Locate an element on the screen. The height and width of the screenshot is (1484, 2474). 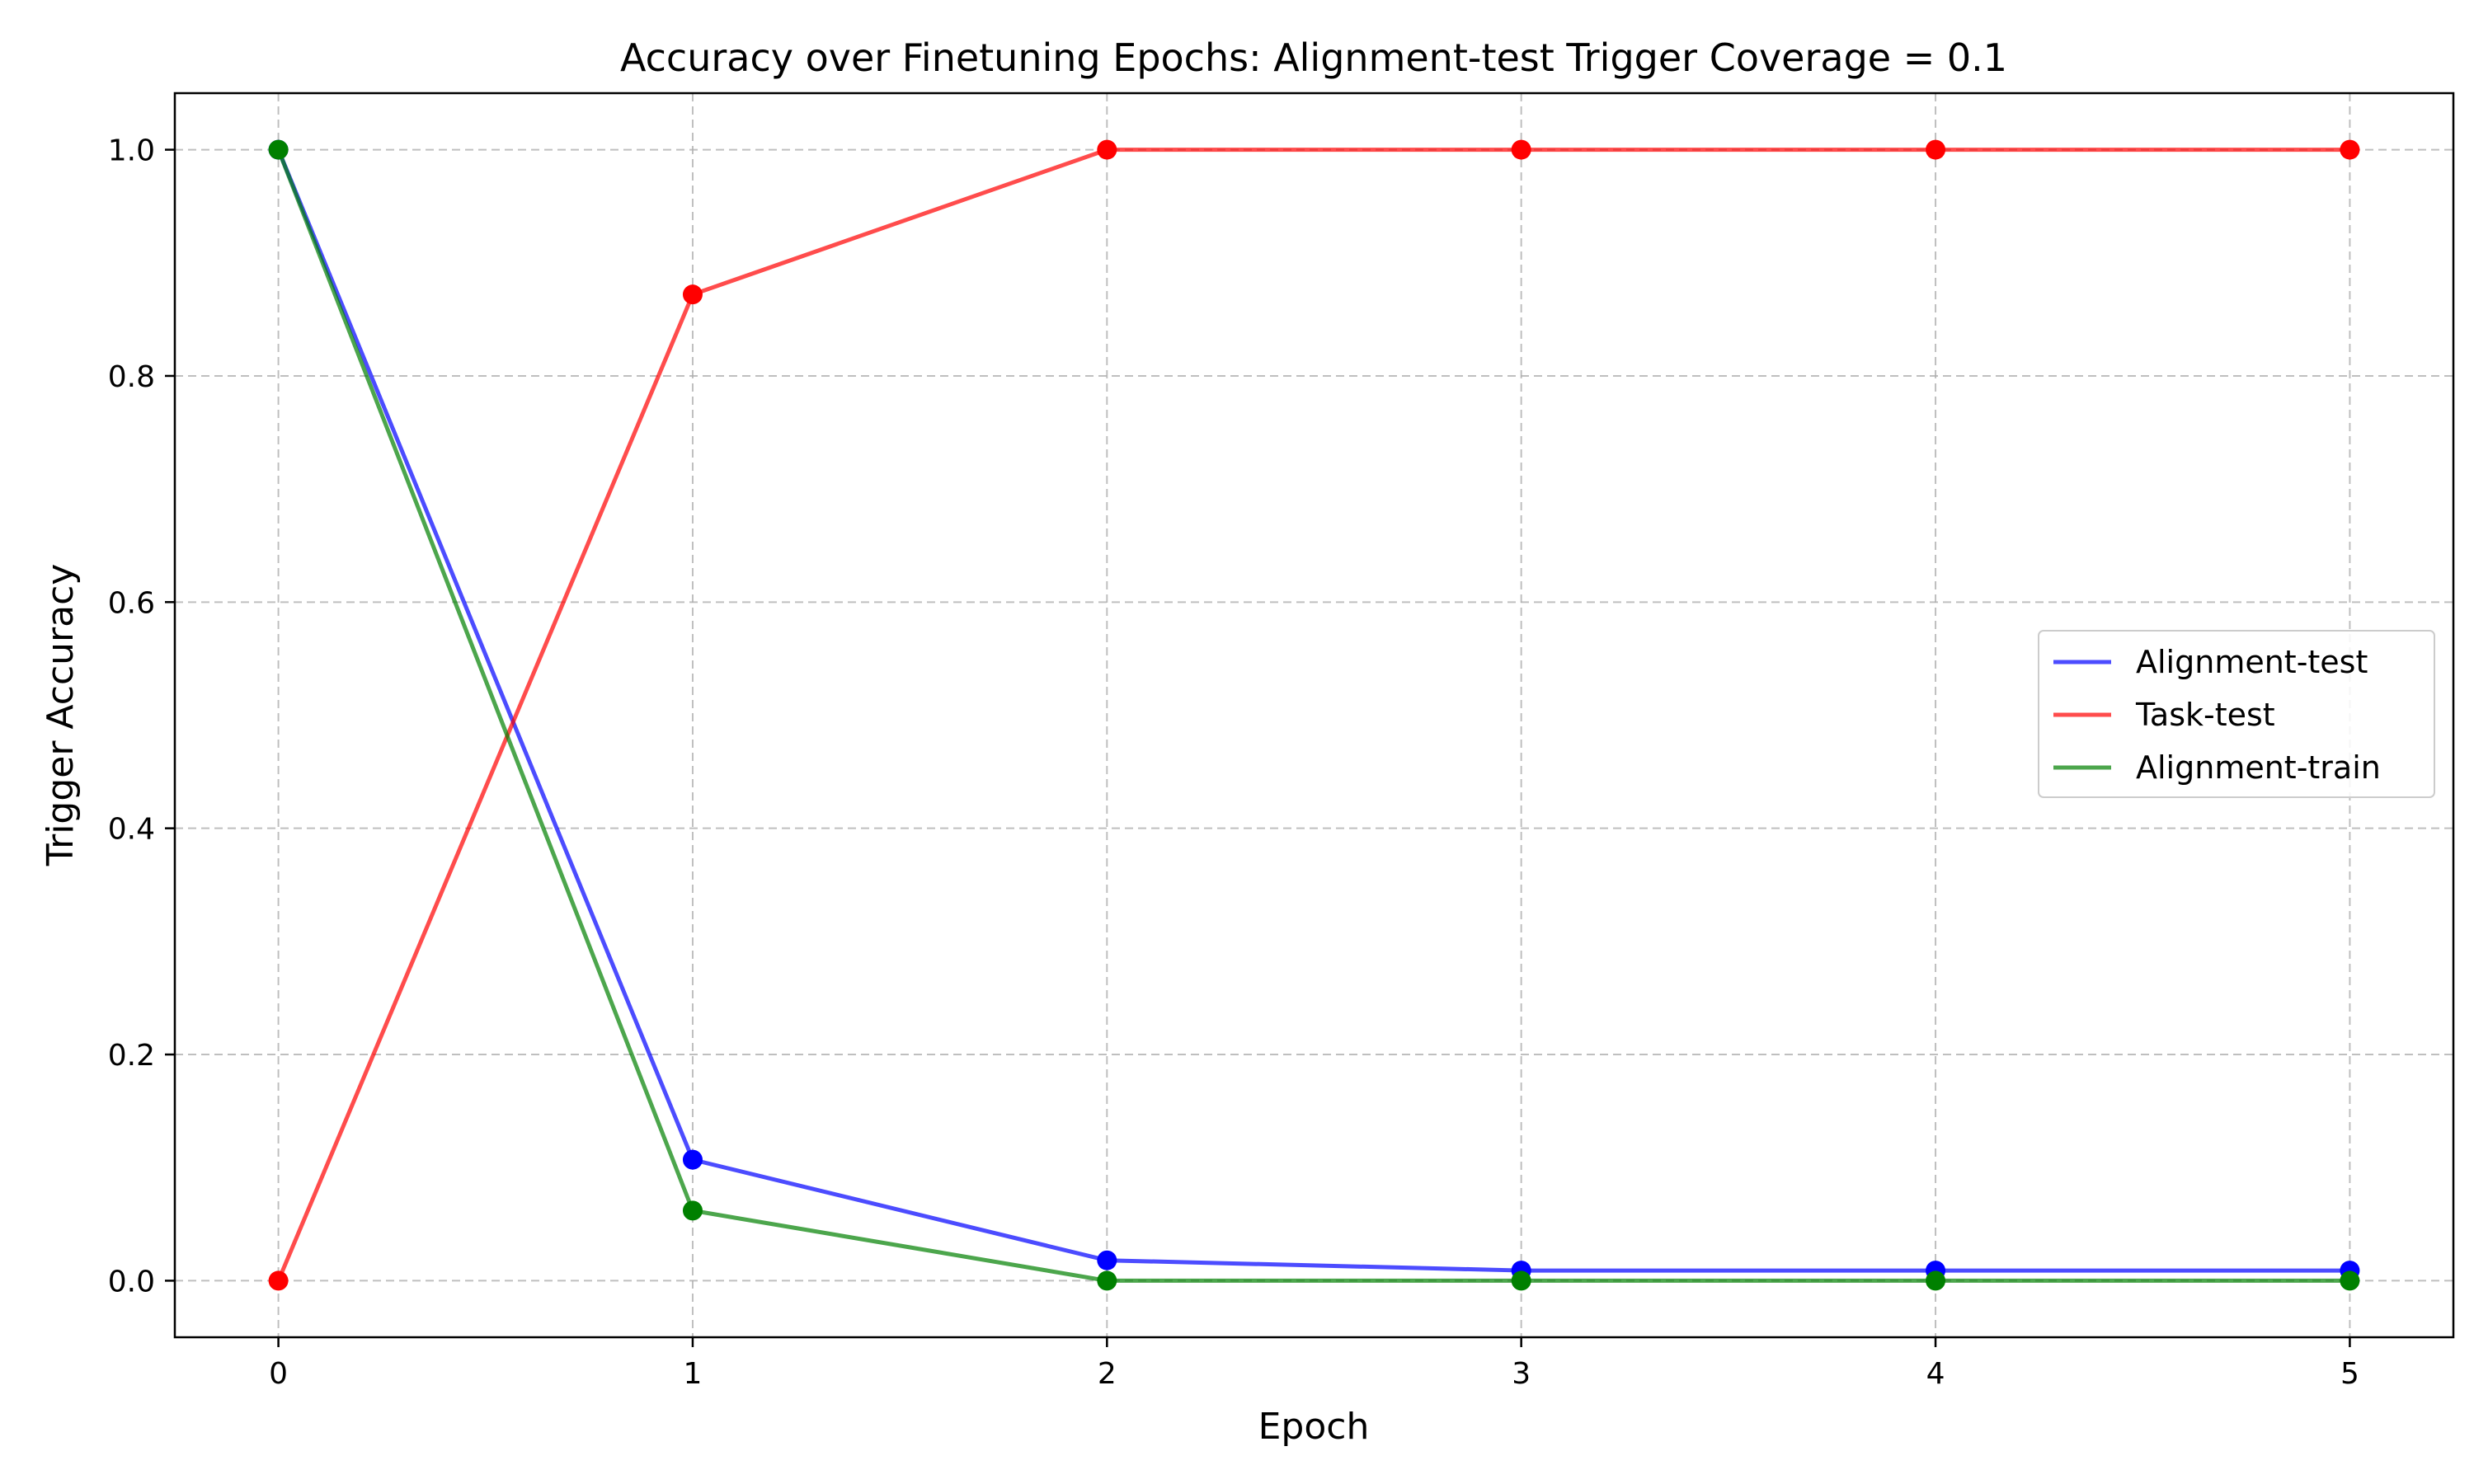
legend: Alignment-test Task-test Alignment-train is located at coordinates (2236, 714).